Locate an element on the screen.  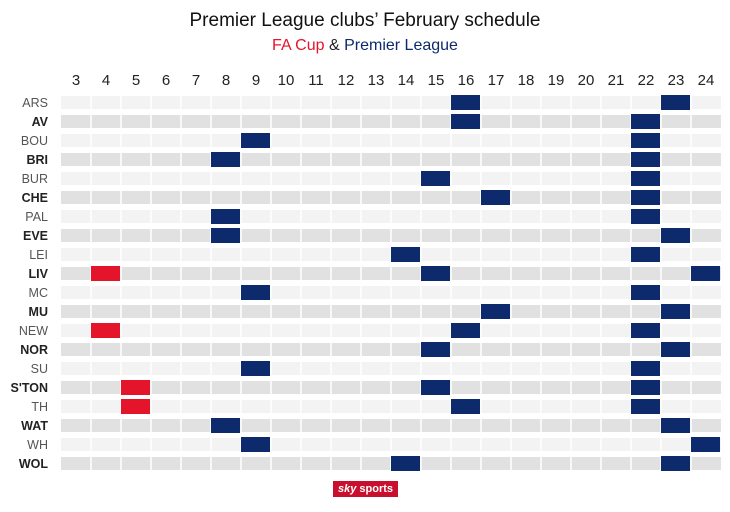
chart-title: Premier League clubs’ February schedule is located at coordinates (365, 20).